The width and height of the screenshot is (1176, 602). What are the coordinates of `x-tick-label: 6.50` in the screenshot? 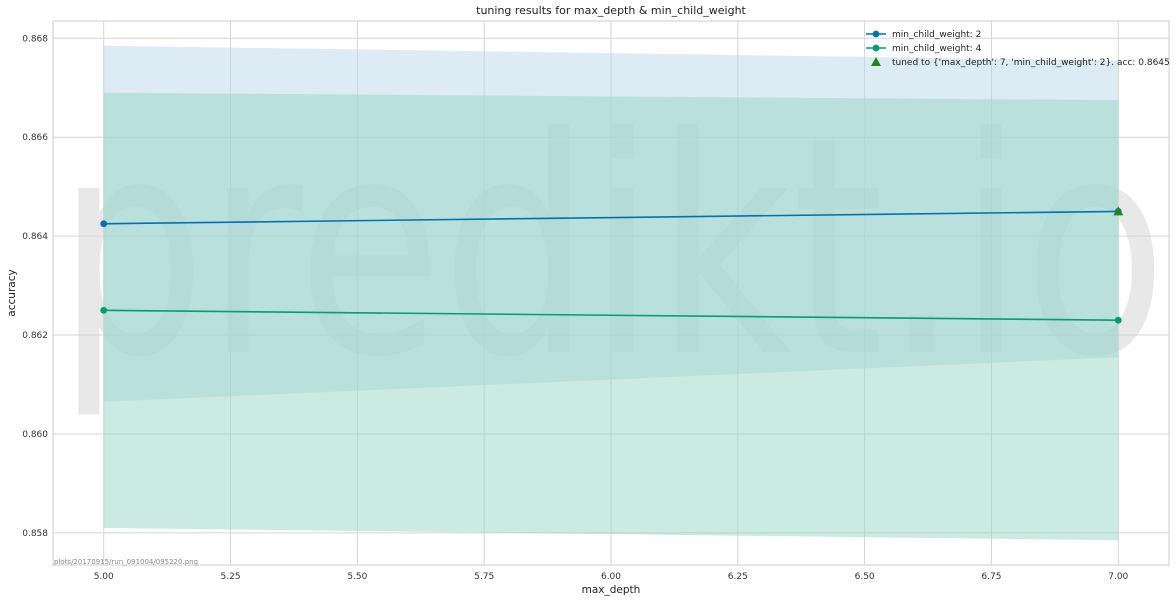 It's located at (865, 577).